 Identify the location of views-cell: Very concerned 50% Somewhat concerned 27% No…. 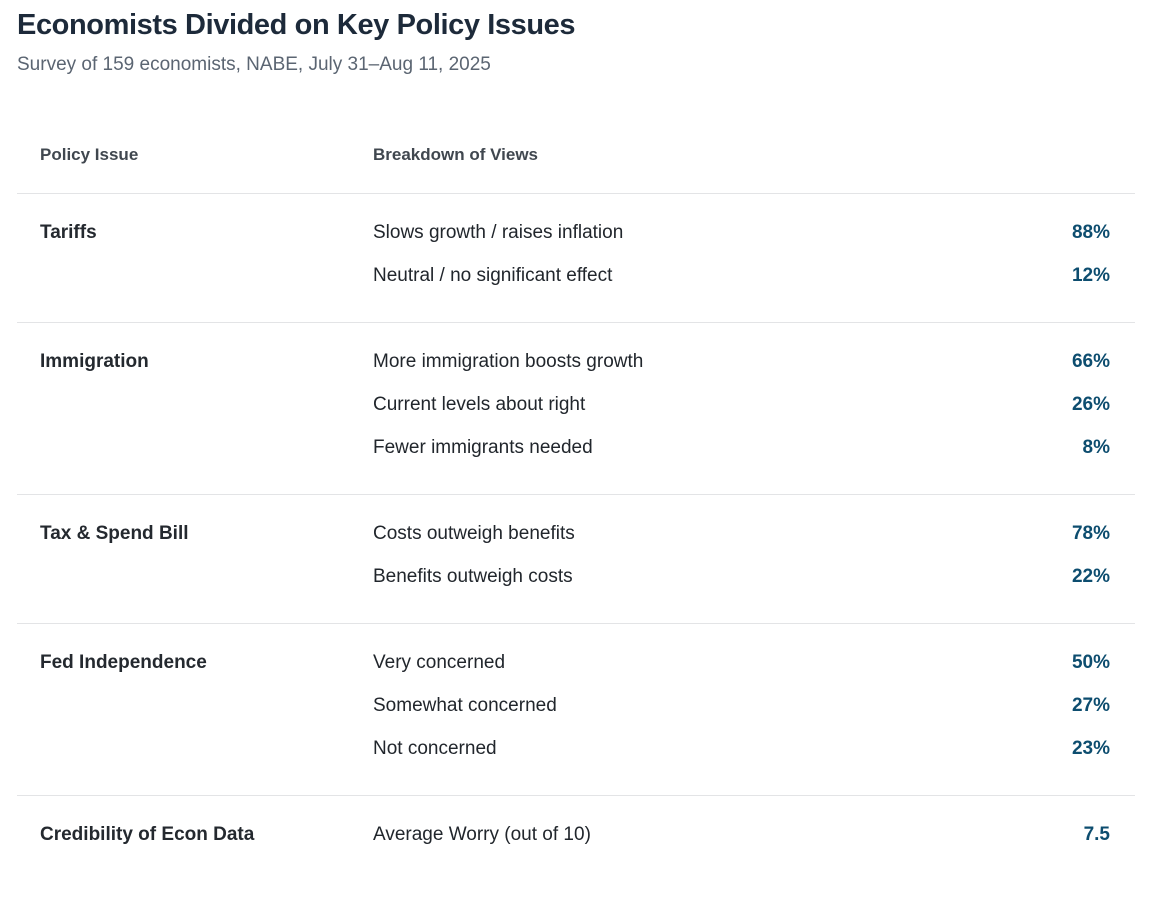
(754, 705).